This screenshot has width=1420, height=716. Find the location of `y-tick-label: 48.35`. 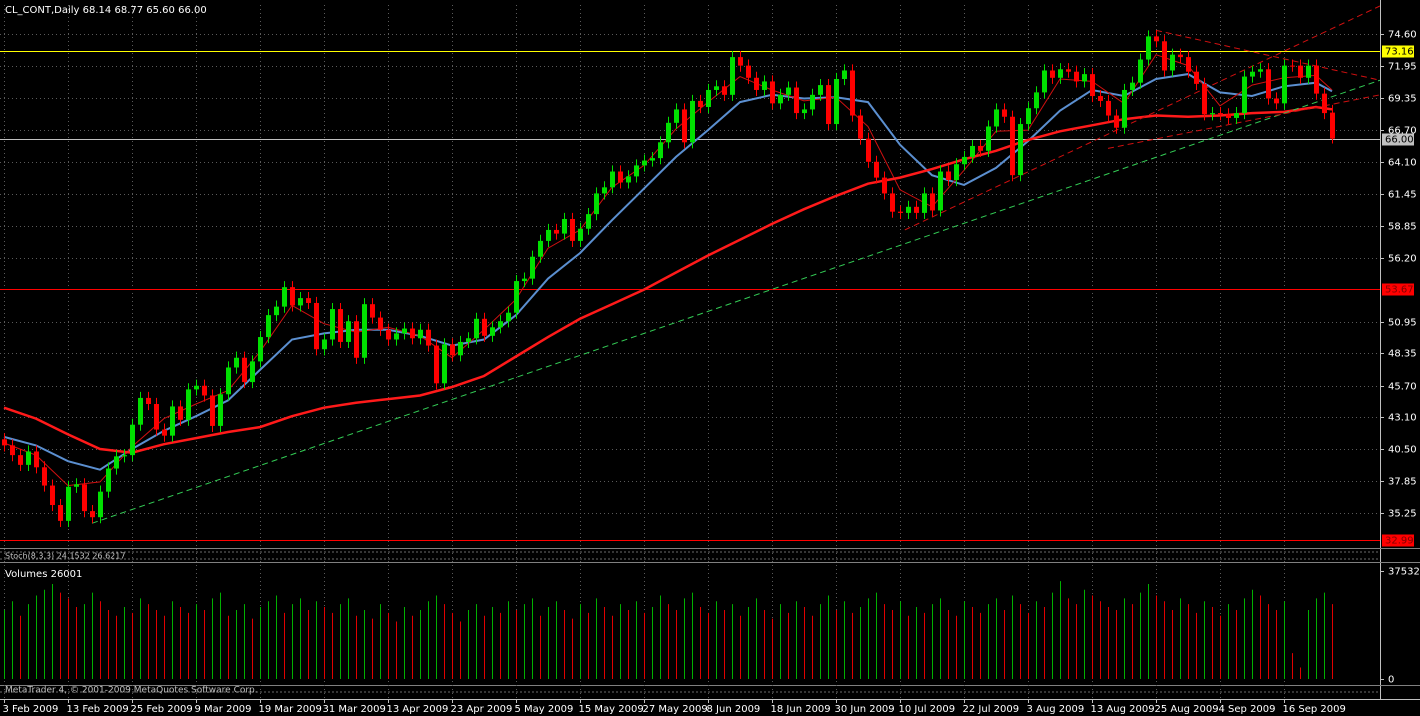

y-tick-label: 48.35 is located at coordinates (1402, 354).